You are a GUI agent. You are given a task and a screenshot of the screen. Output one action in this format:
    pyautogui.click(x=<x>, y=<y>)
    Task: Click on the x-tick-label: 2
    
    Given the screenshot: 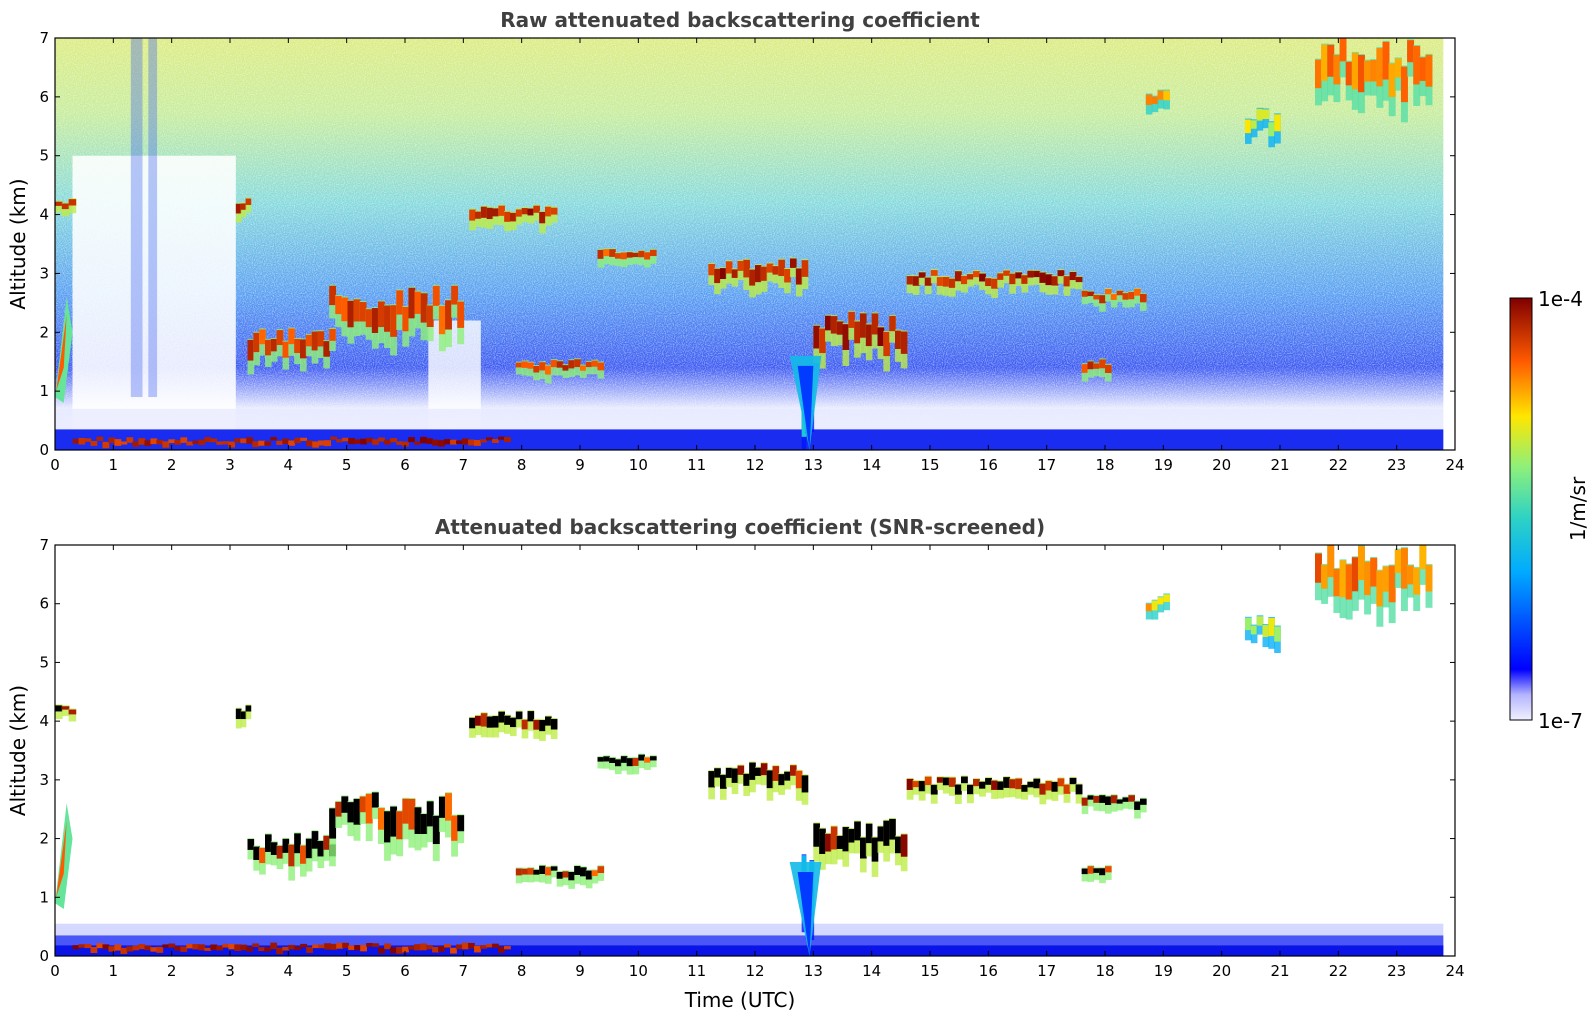 What is the action you would take?
    pyautogui.click(x=172, y=465)
    